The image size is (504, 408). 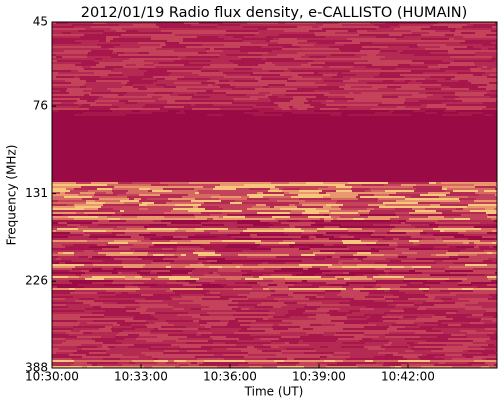 I want to click on y-tick-label: 226, so click(x=36, y=281).